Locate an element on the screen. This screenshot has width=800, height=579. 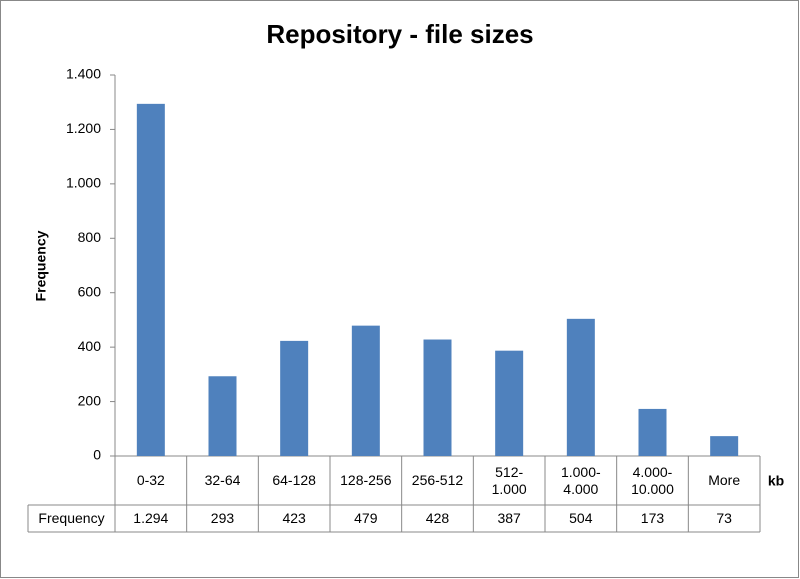
x-tick-label: 32-64 is located at coordinates (222, 480).